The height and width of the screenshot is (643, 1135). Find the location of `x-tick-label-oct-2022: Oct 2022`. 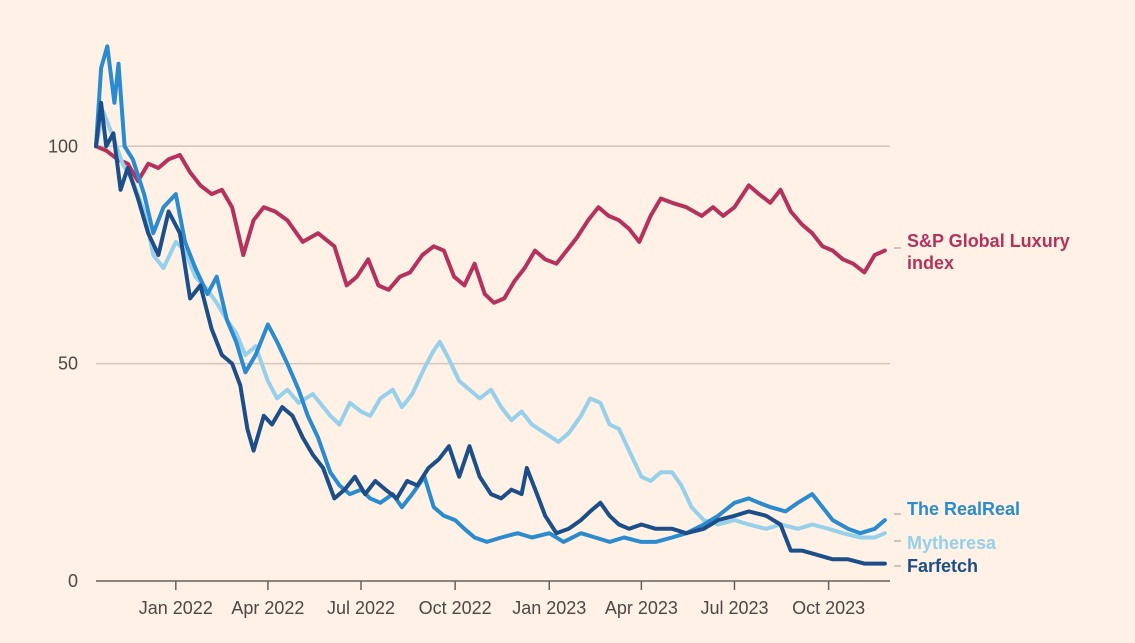

x-tick-label-oct-2022: Oct 2022 is located at coordinates (455, 608).